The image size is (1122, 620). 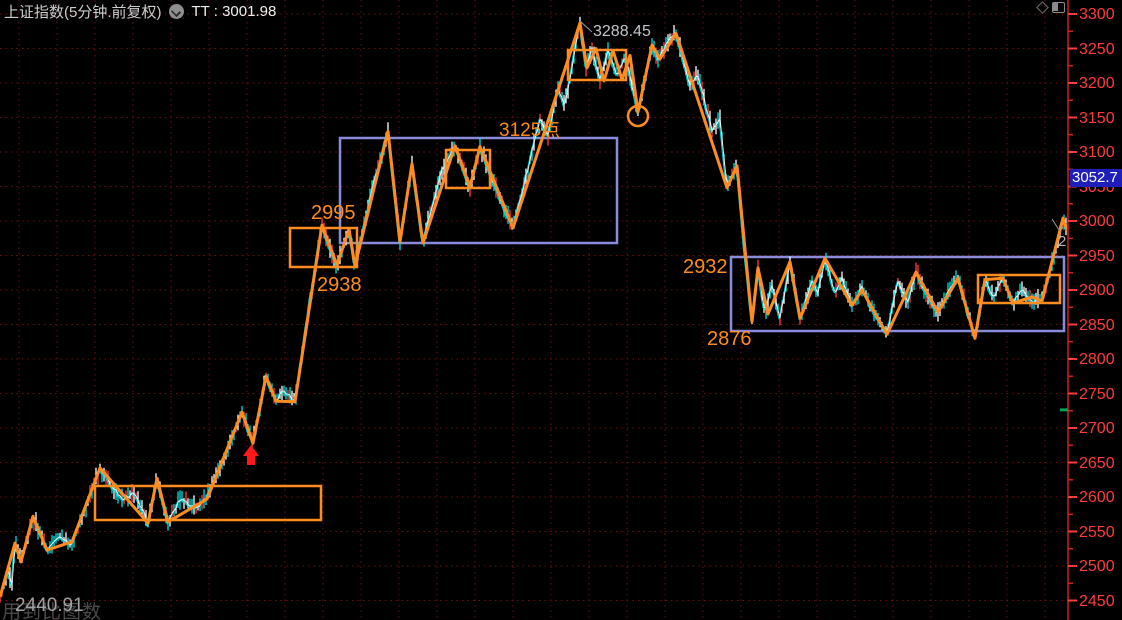 What do you see at coordinates (339, 285) in the screenshot?
I see `price-level-label: 2938` at bounding box center [339, 285].